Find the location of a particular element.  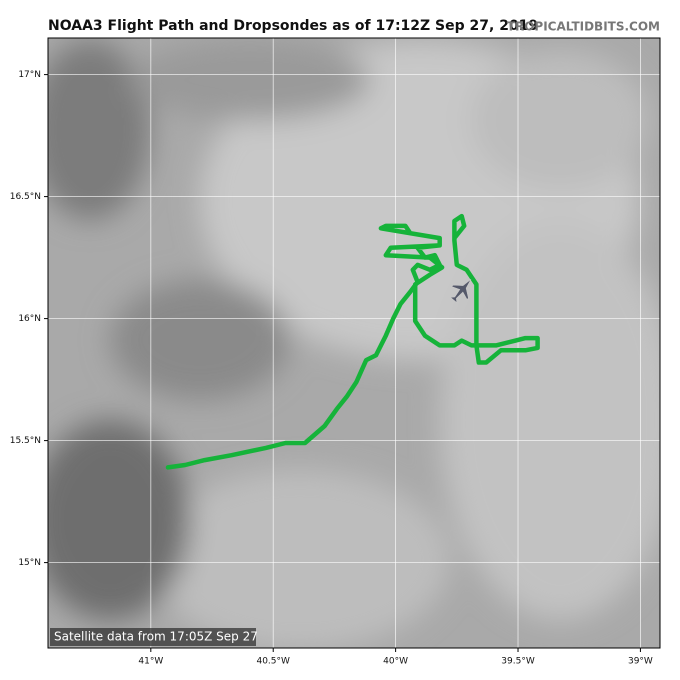

x-tick-label: 39°W is located at coordinates (640, 662).